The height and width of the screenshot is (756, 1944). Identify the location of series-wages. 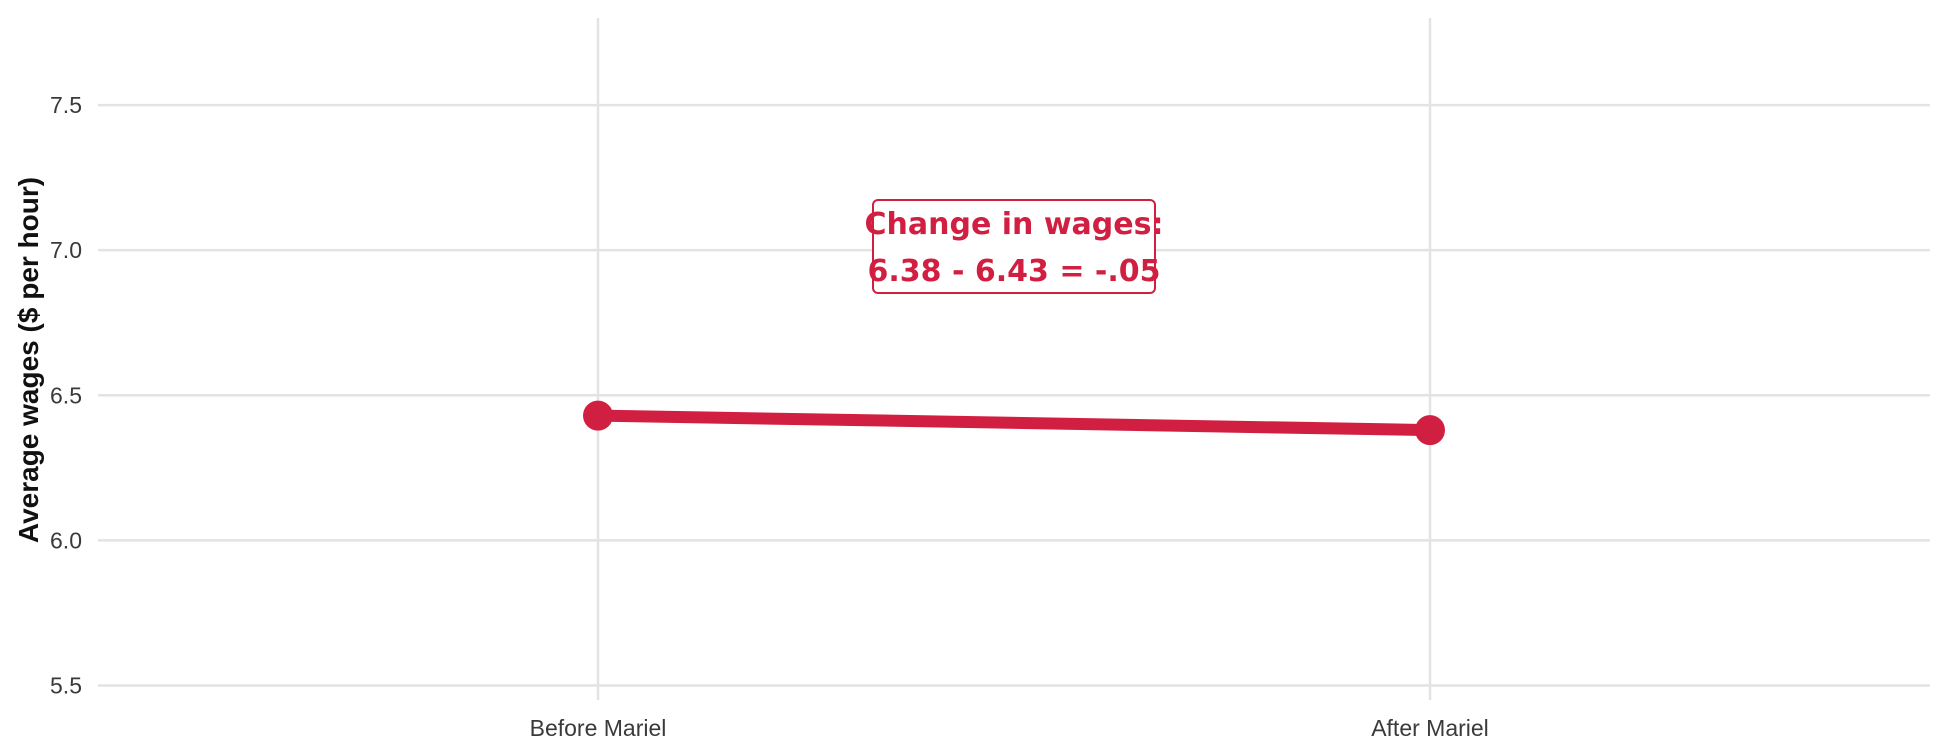
(1014, 423).